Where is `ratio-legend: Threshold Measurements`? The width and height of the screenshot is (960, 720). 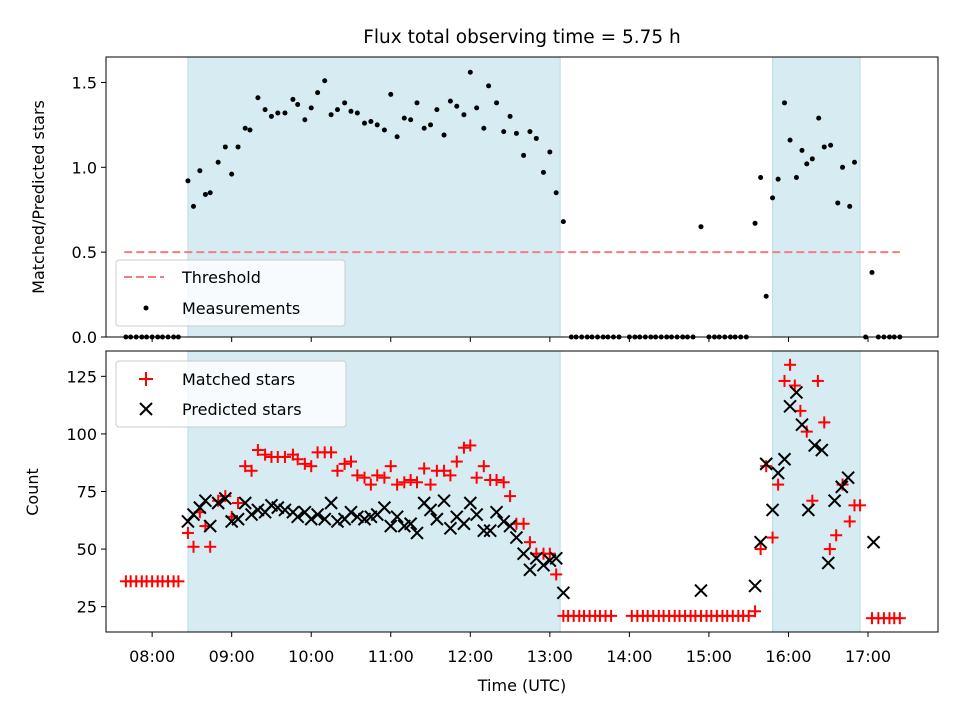
ratio-legend: Threshold Measurements is located at coordinates (230, 293).